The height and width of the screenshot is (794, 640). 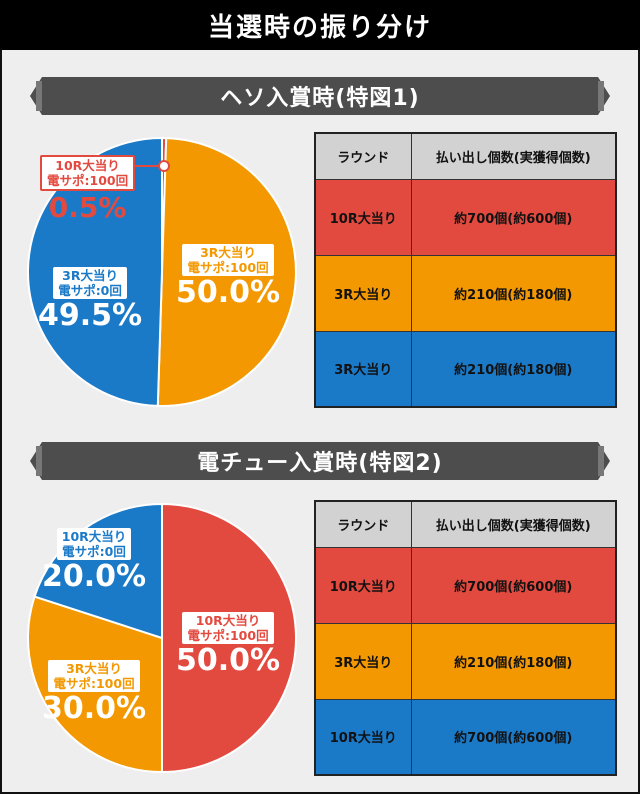 I want to click on slice-percent: 49.5%, so click(x=90, y=315).